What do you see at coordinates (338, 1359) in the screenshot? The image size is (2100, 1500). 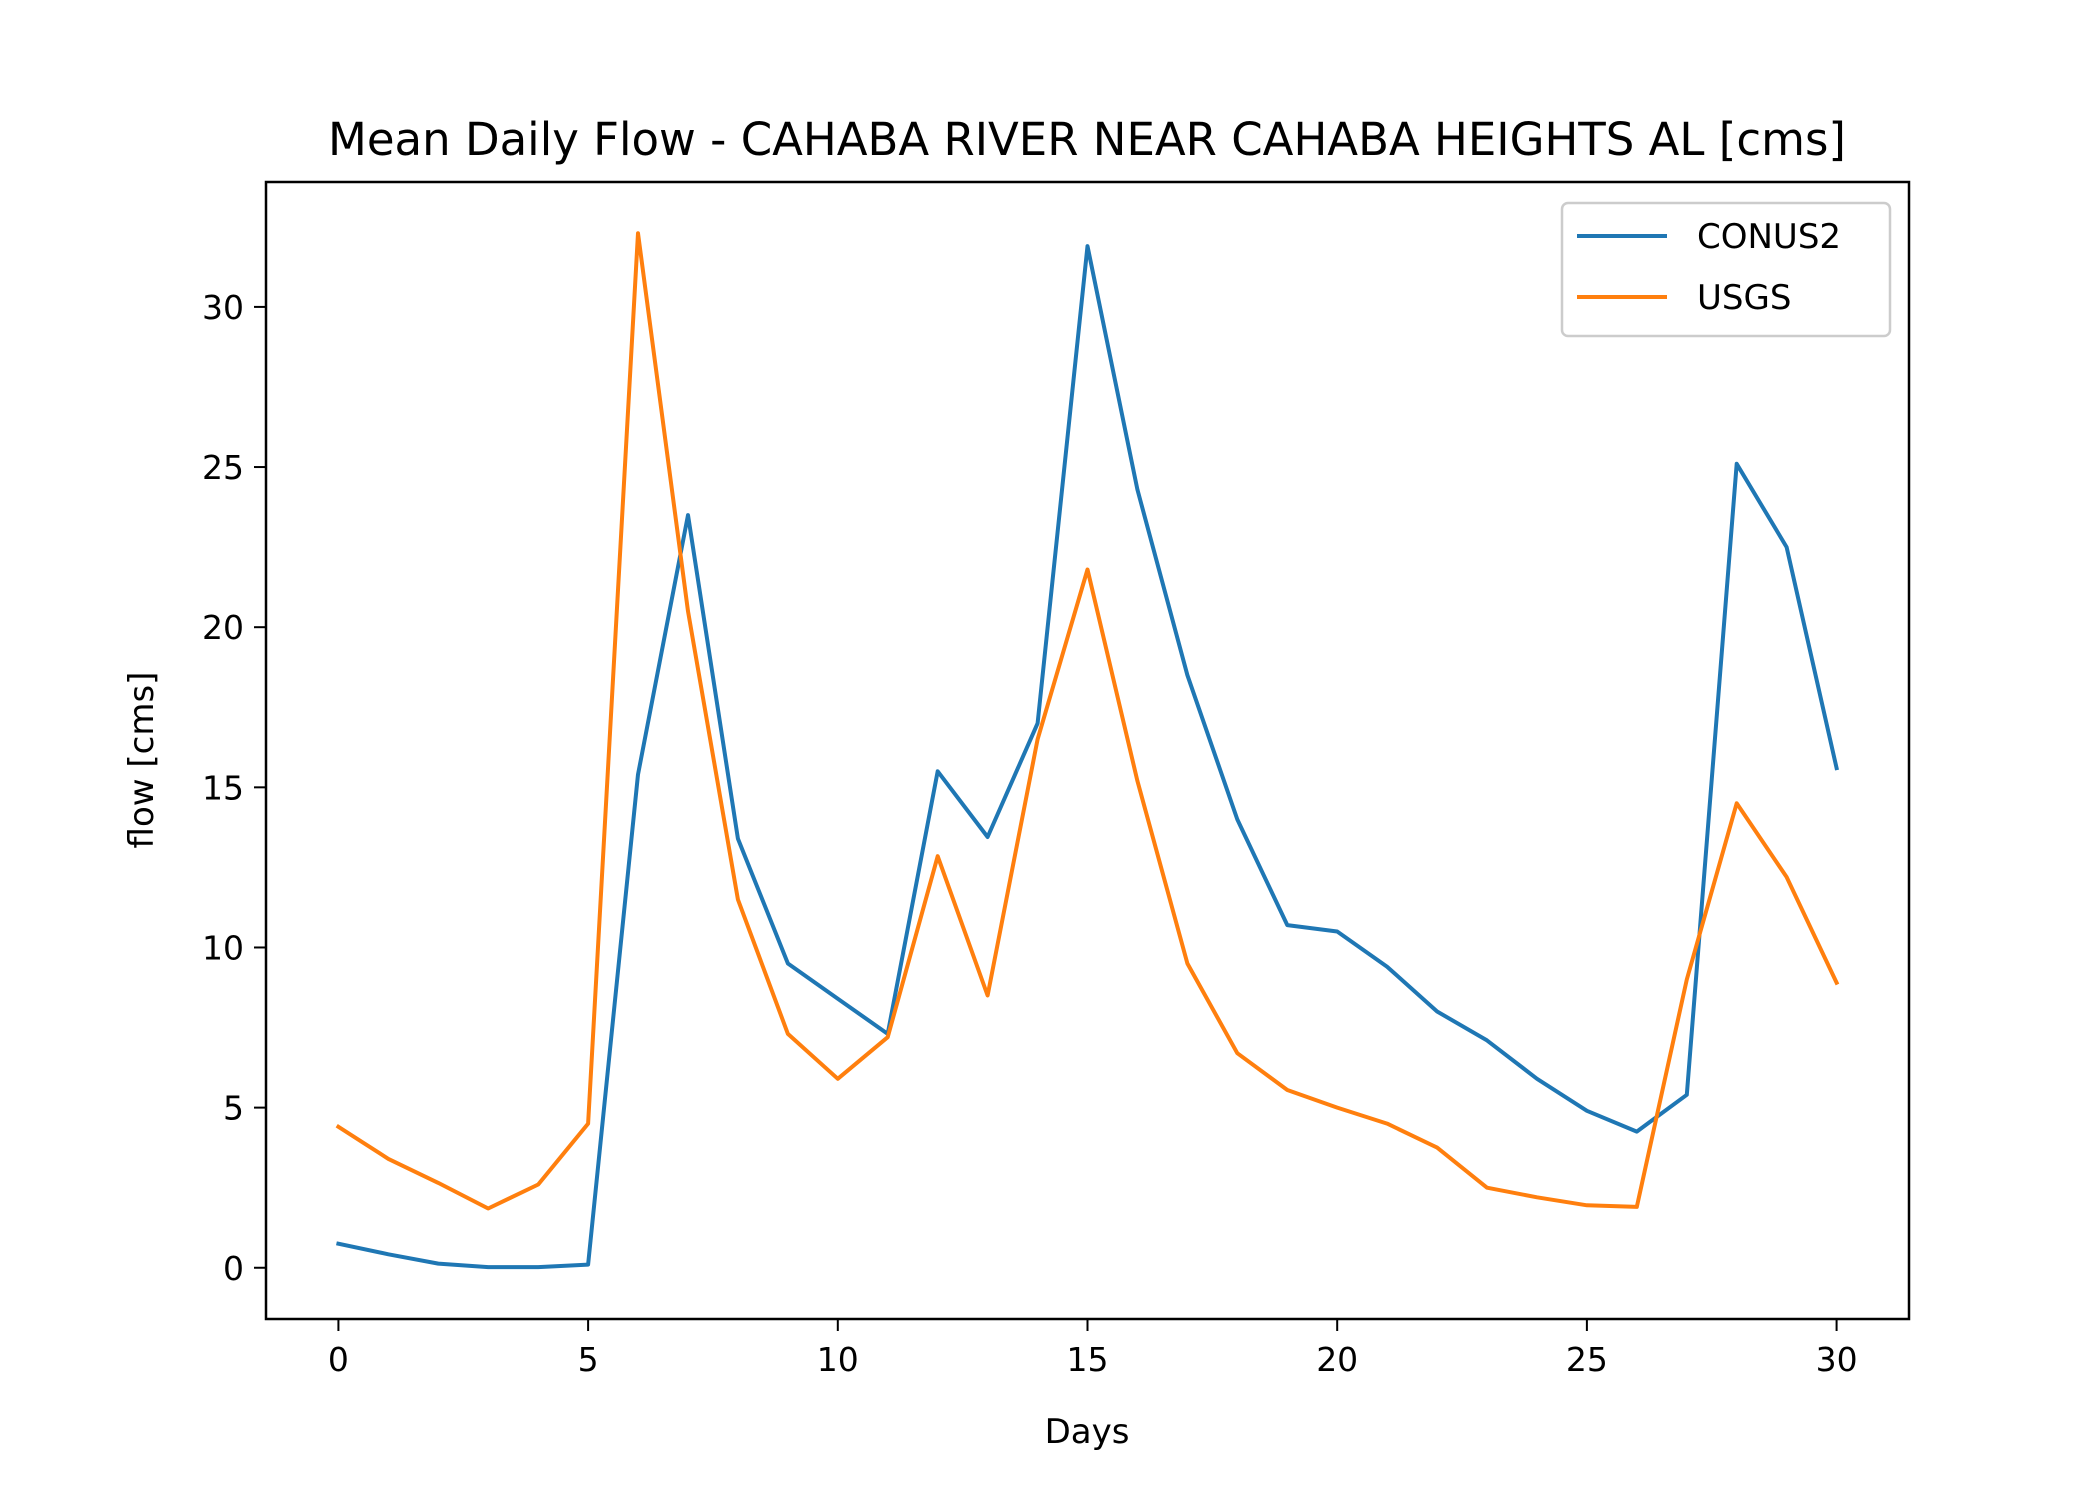 I see `x-tick-label: 0` at bounding box center [338, 1359].